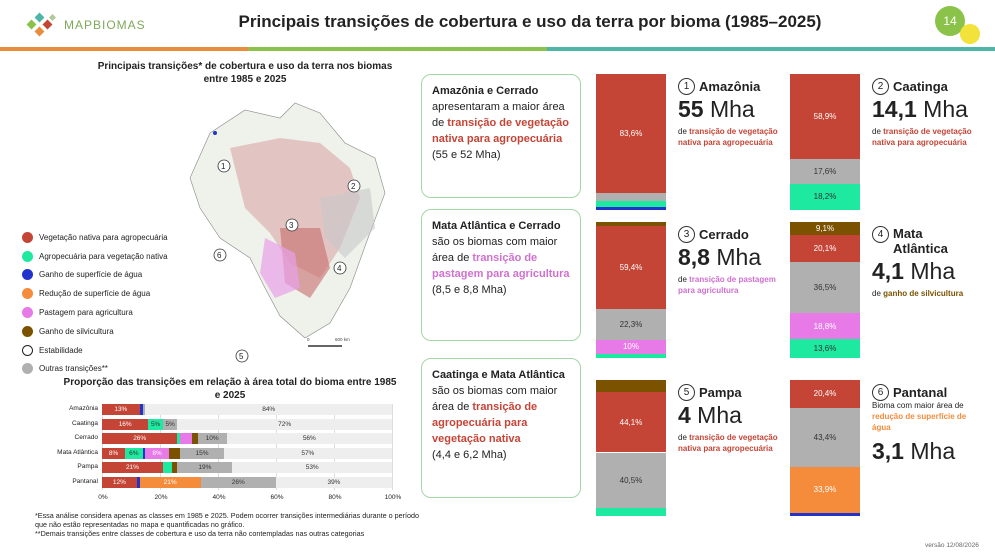 Image resolution: width=995 pixels, height=558 pixels. What do you see at coordinates (121, 409) in the screenshot?
I see `hchart-segment: 13%` at bounding box center [121, 409].